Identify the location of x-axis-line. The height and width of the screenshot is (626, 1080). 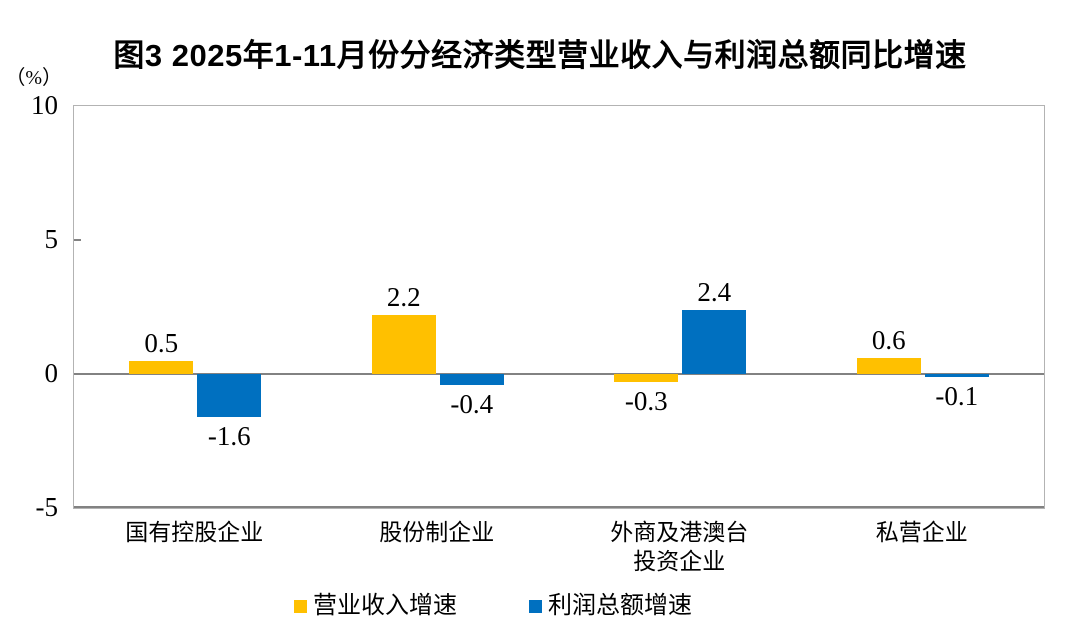
(559, 507).